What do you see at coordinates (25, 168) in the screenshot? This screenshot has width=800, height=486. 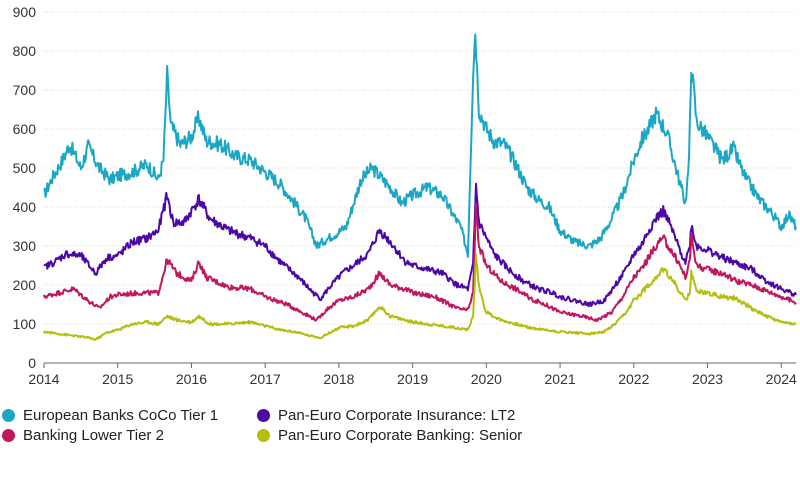 I see `y-tick-label-500: 500` at bounding box center [25, 168].